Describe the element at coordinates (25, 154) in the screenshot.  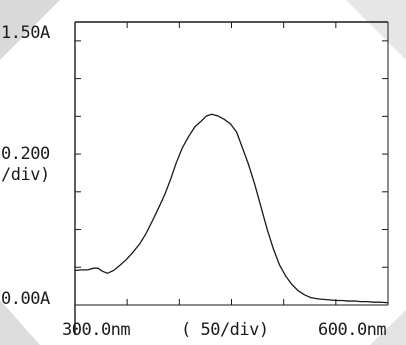
I see `y-axis-scale-label: 0.200` at that location.